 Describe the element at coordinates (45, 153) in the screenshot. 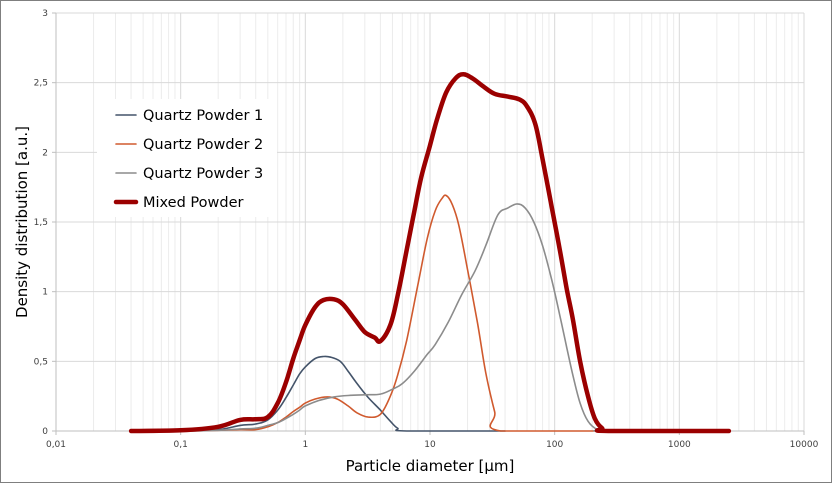

I see `y-tick-label: 2` at that location.